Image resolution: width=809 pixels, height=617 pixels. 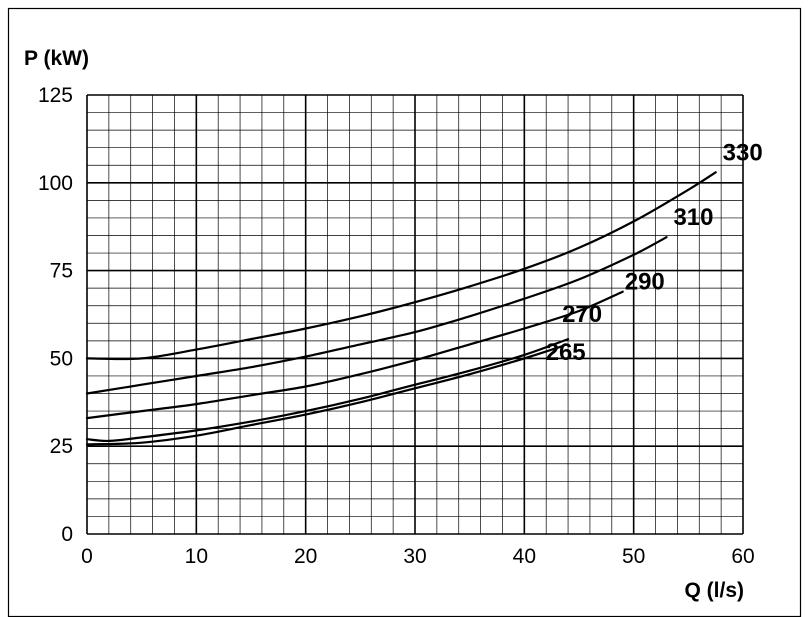 I want to click on y-tick-label: 25, so click(x=61, y=446).